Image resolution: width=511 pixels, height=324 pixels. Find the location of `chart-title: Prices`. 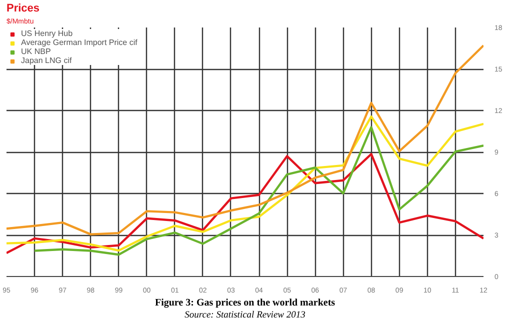

chart-title: Prices is located at coordinates (23, 8).